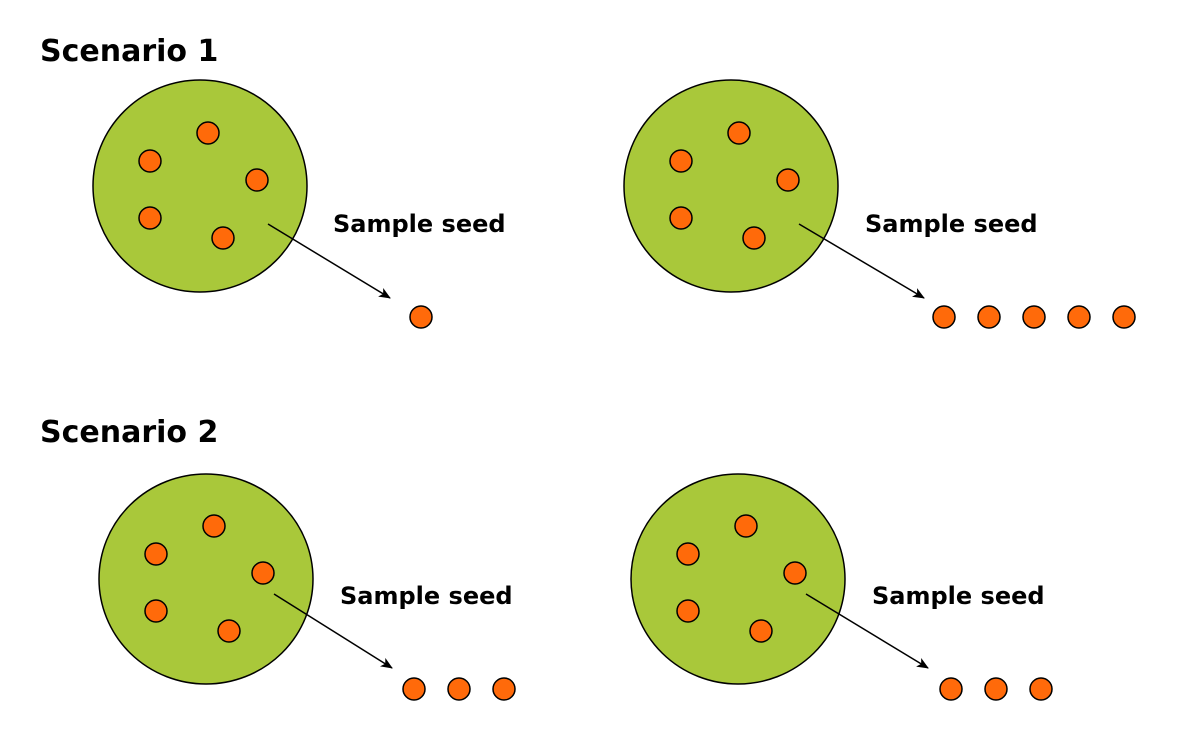  I want to click on scenario-2-panel-2: Sample seed, so click(841, 587).